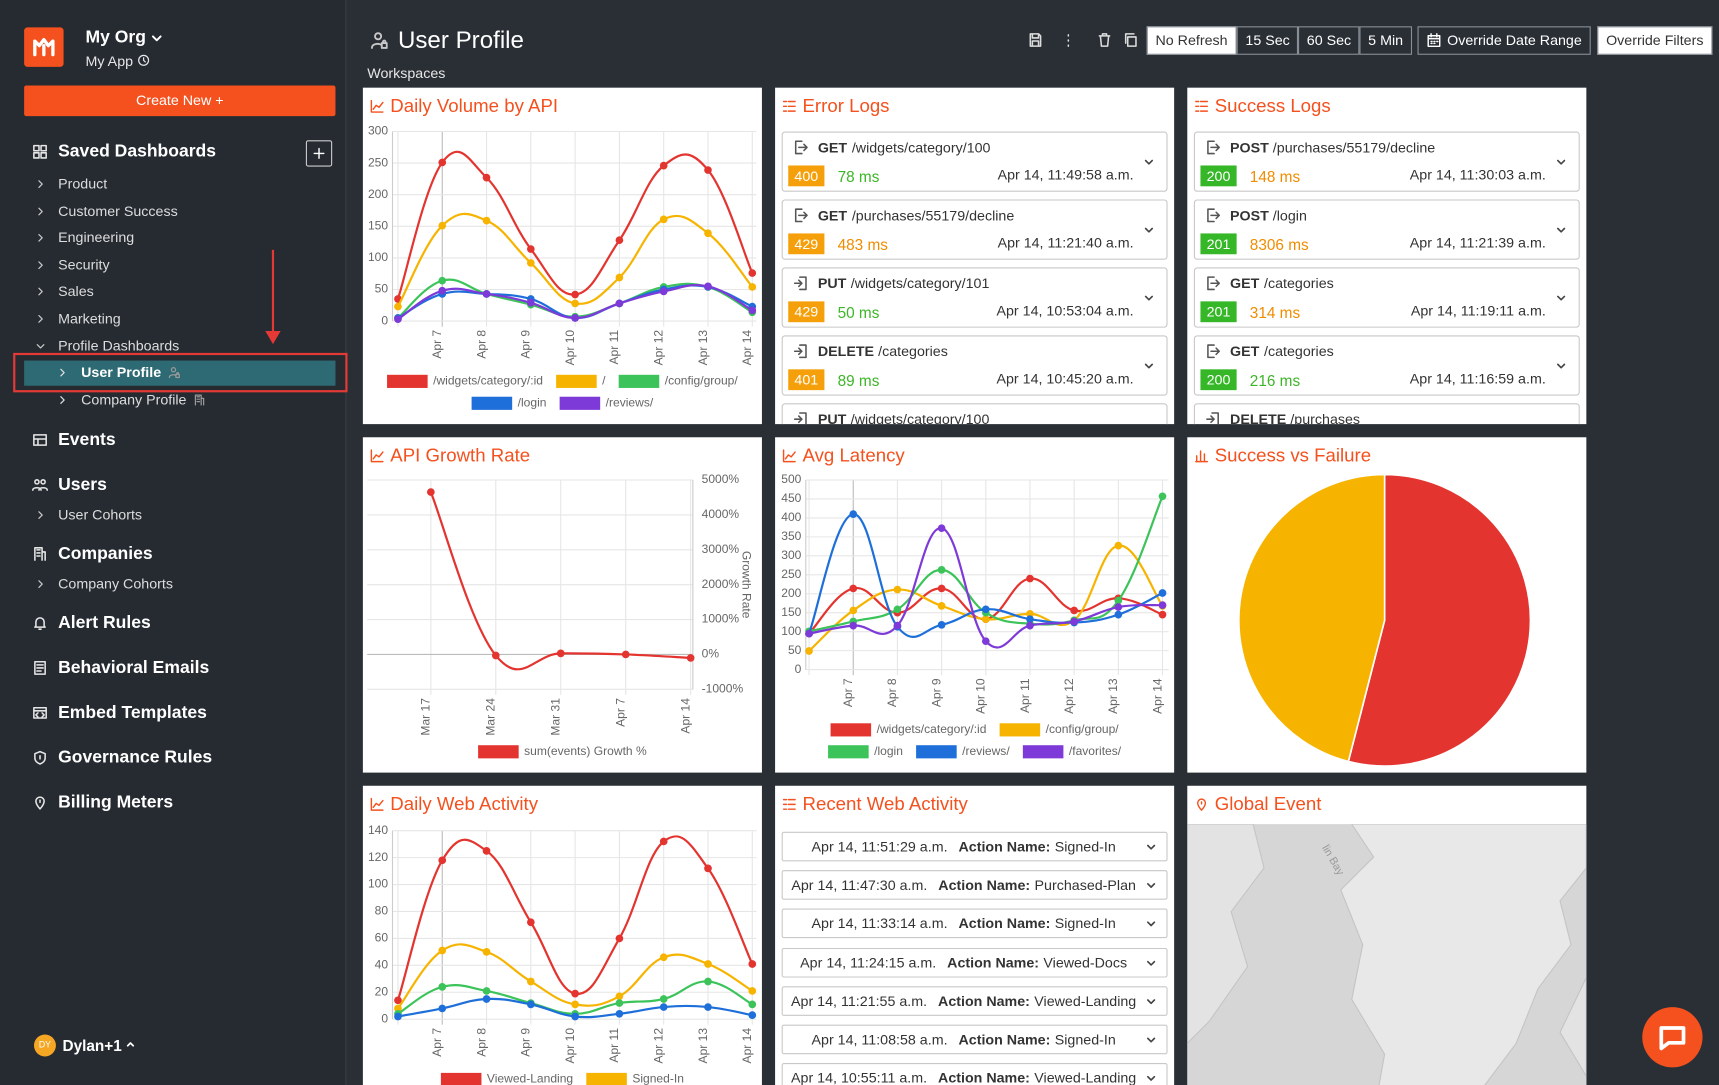  I want to click on nav-item: Behavioral Emails, so click(134, 668).